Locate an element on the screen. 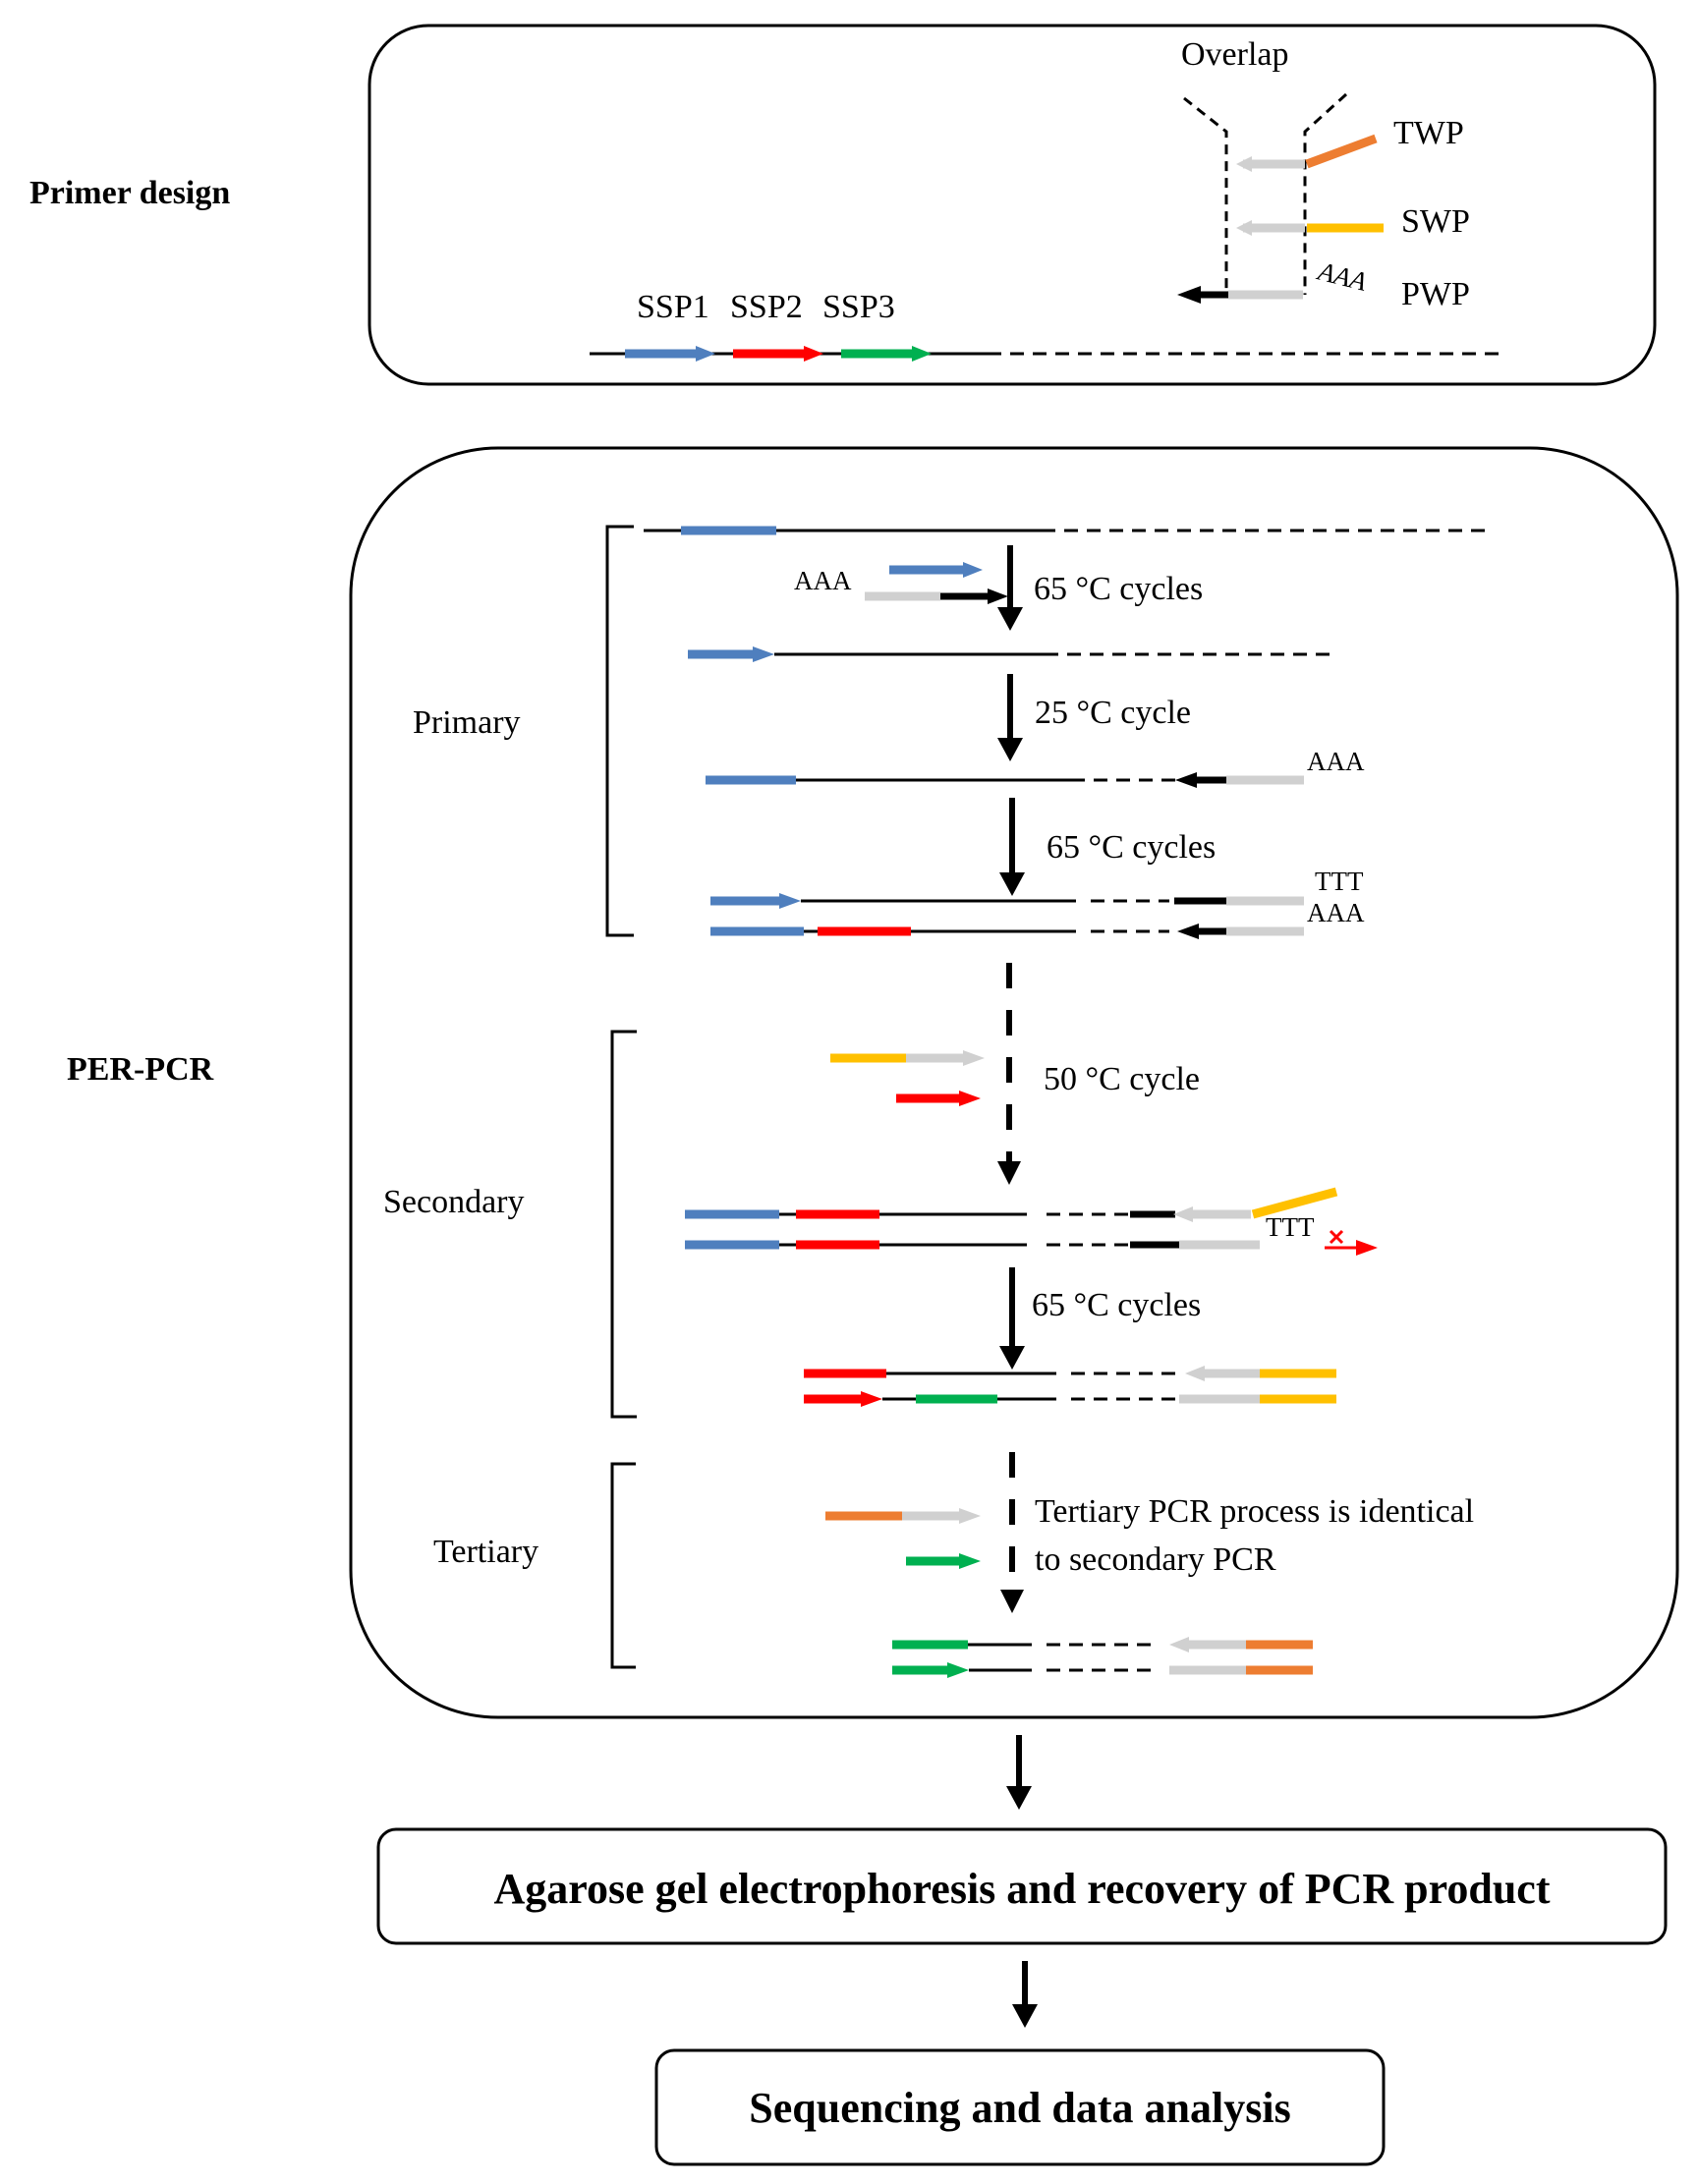  blocked-extension-cross-icon is located at coordinates (1336, 1237).